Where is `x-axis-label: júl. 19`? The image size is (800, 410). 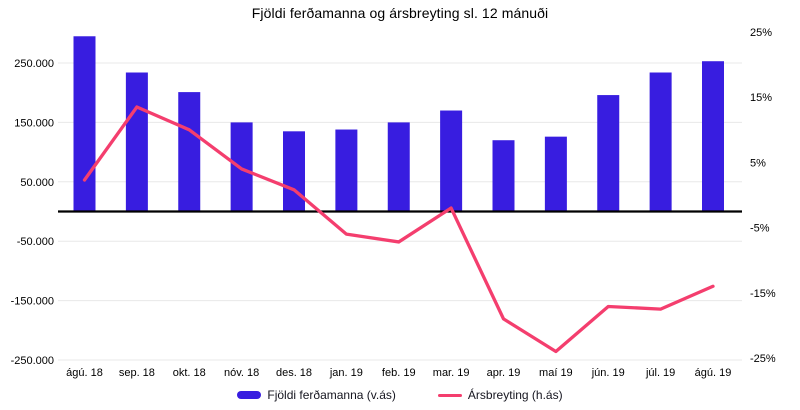
x-axis-label: júl. 19 is located at coordinates (660, 373).